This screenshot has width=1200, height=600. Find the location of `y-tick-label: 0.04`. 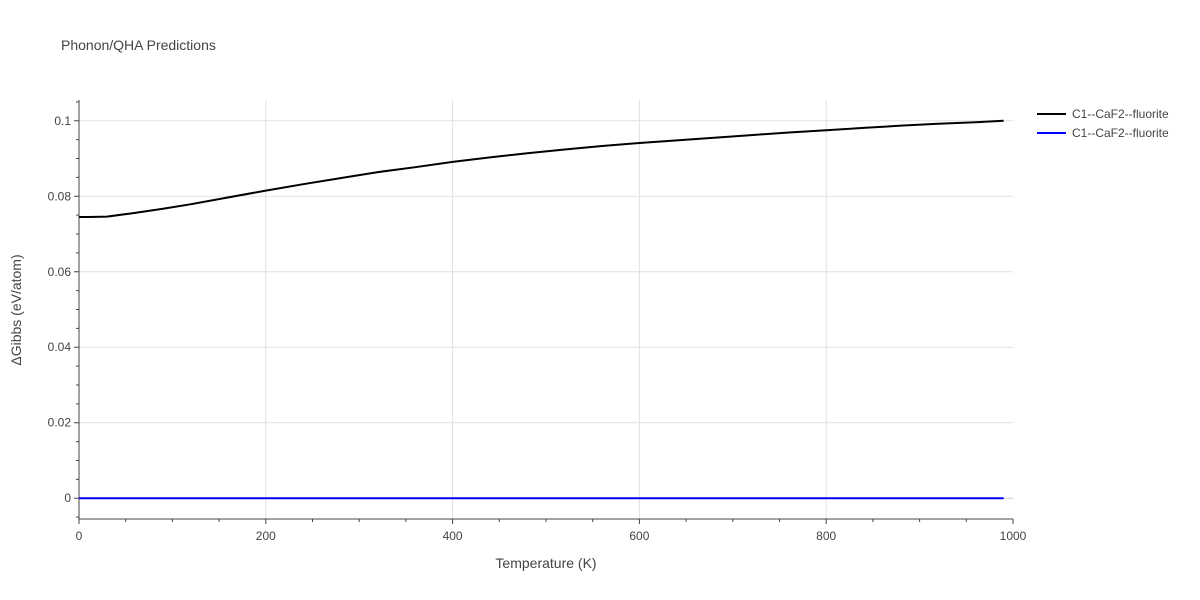

y-tick-label: 0.04 is located at coordinates (60, 347).